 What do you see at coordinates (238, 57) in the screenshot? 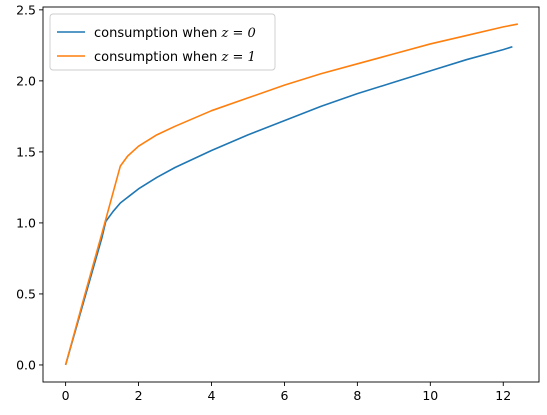
I see `legend-label-z1-math: z = 1` at bounding box center [238, 57].